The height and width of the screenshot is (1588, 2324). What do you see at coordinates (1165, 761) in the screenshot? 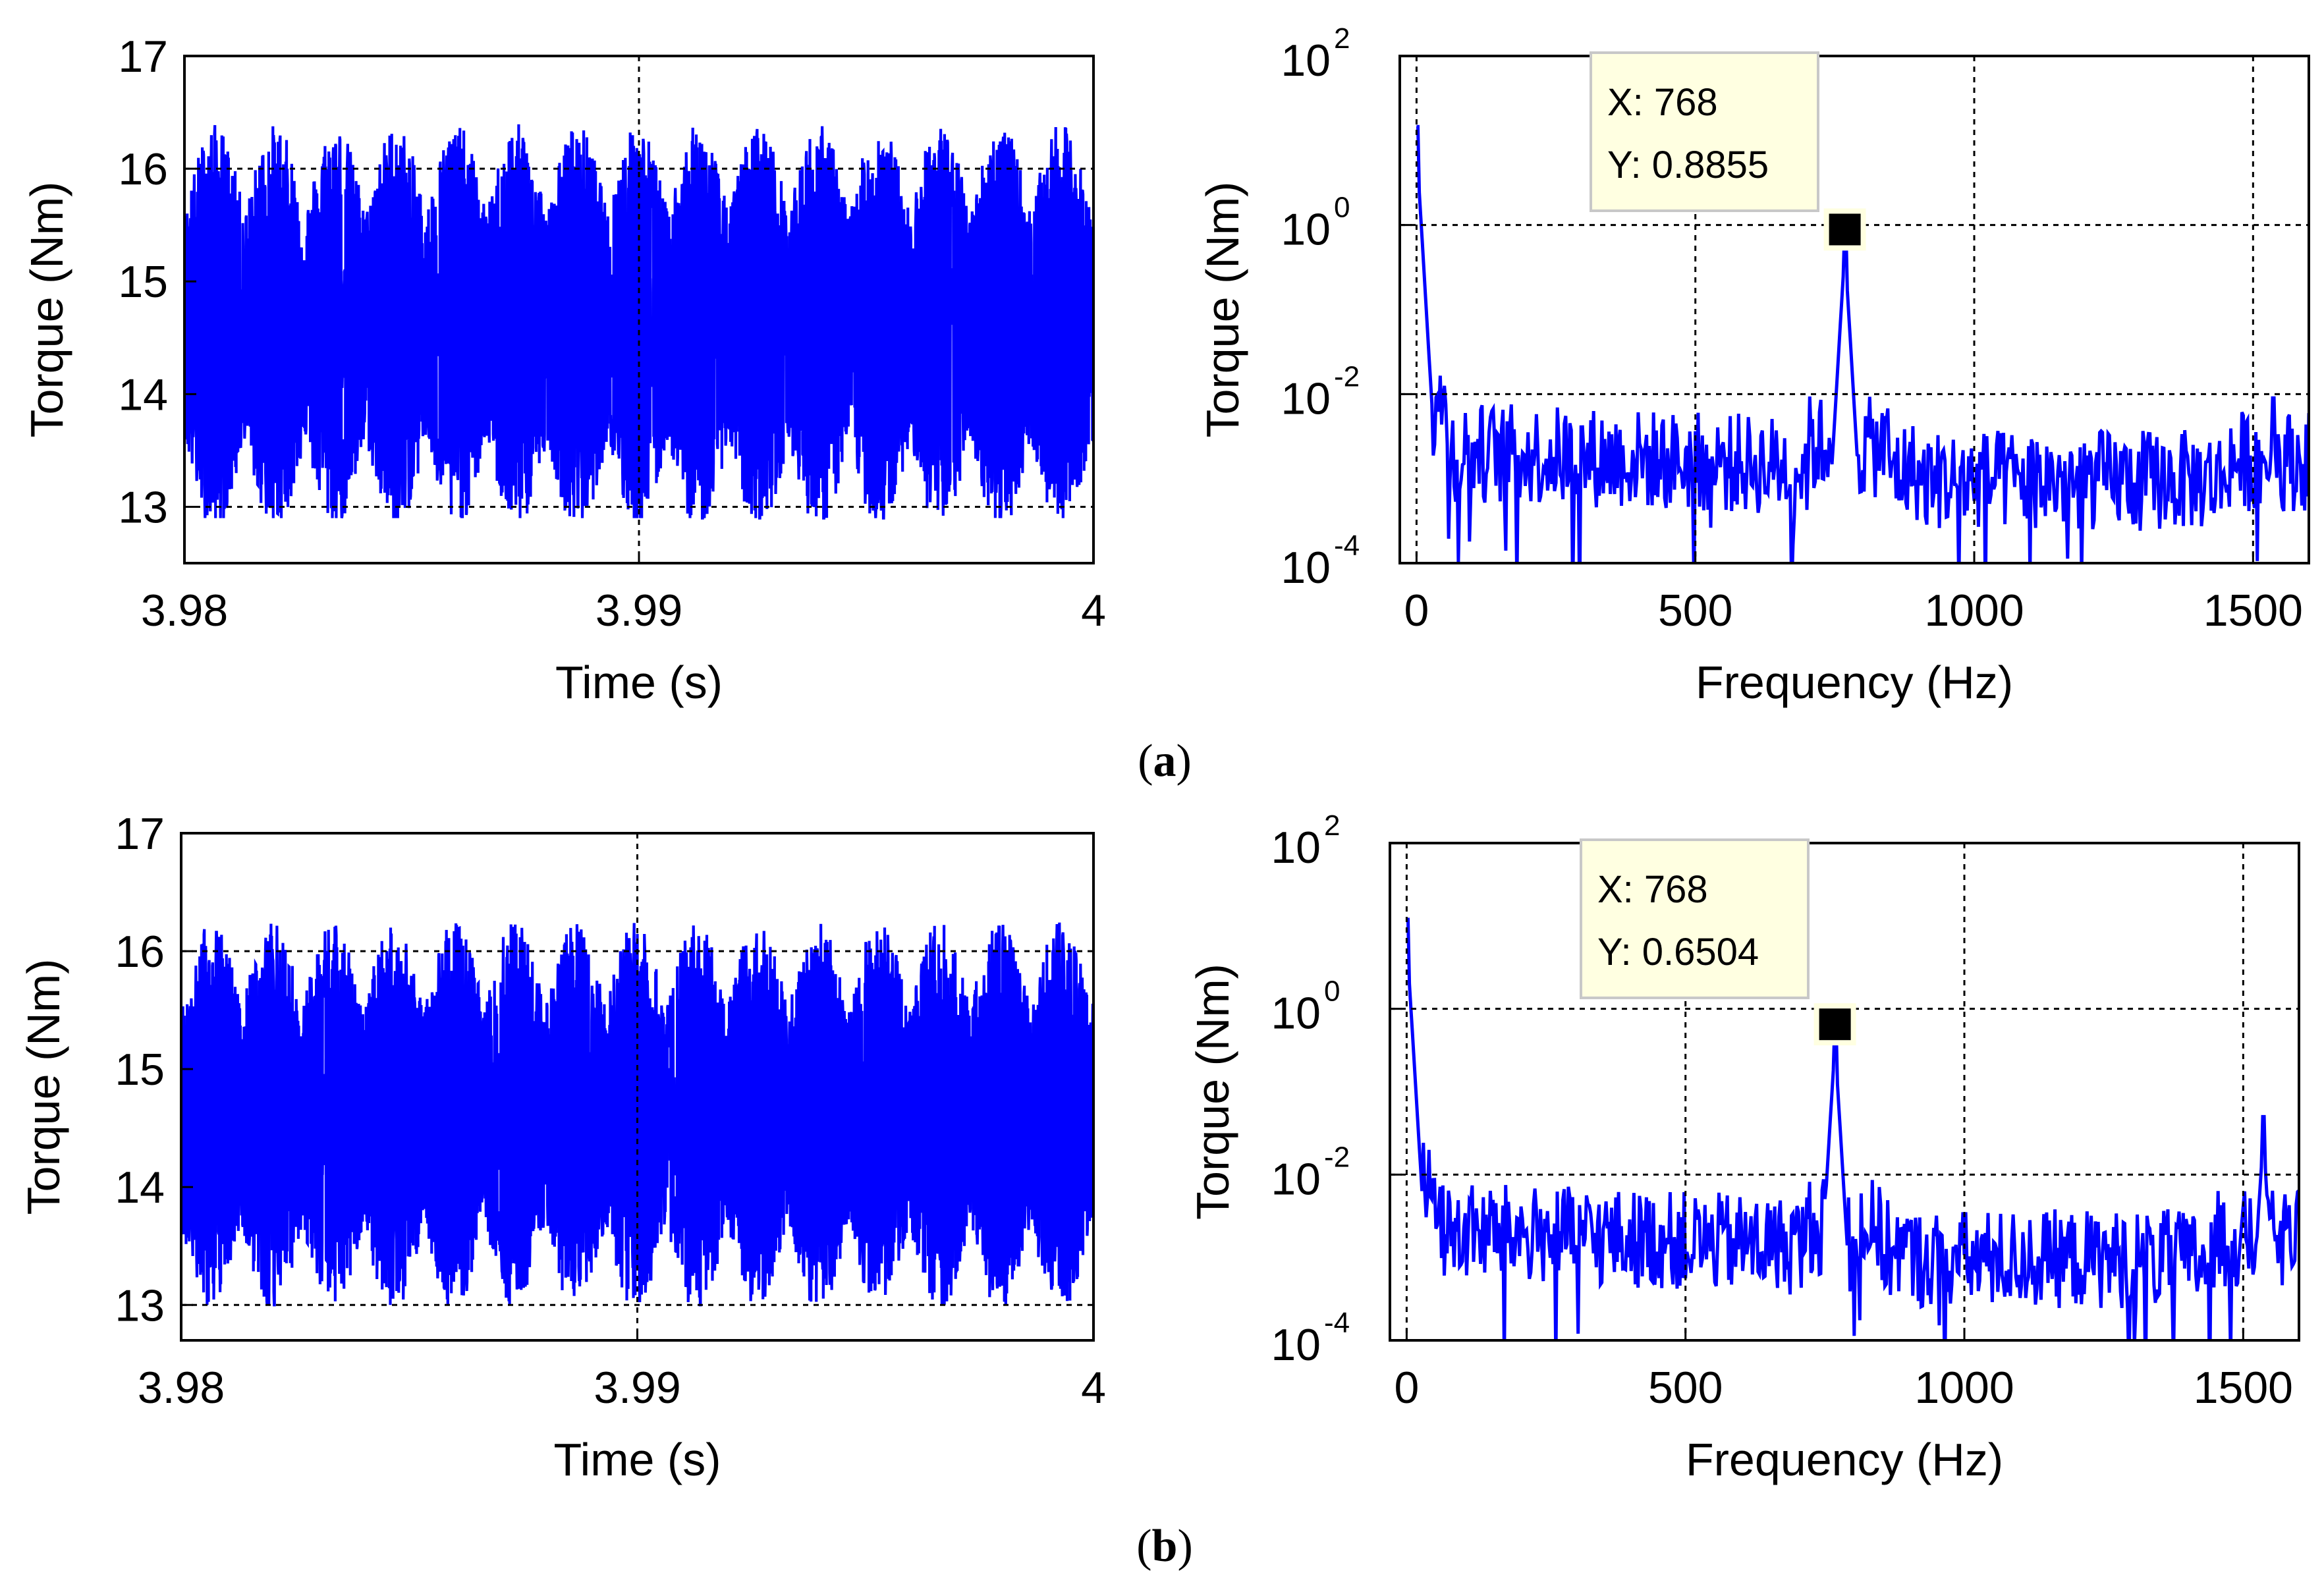
I see `caption-a: (a)` at bounding box center [1165, 761].